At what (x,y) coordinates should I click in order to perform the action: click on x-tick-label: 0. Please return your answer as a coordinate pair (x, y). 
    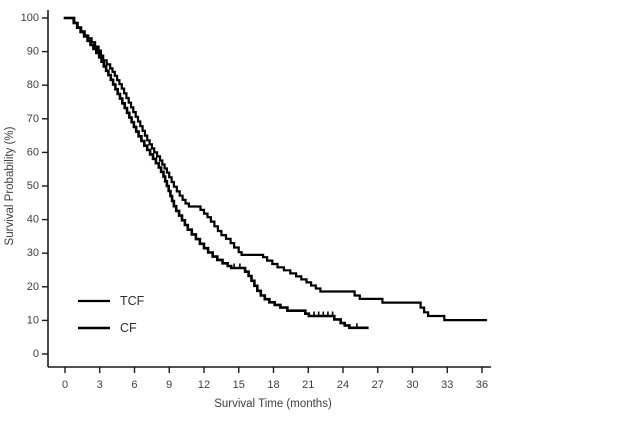
    Looking at the image, I should click on (65, 385).